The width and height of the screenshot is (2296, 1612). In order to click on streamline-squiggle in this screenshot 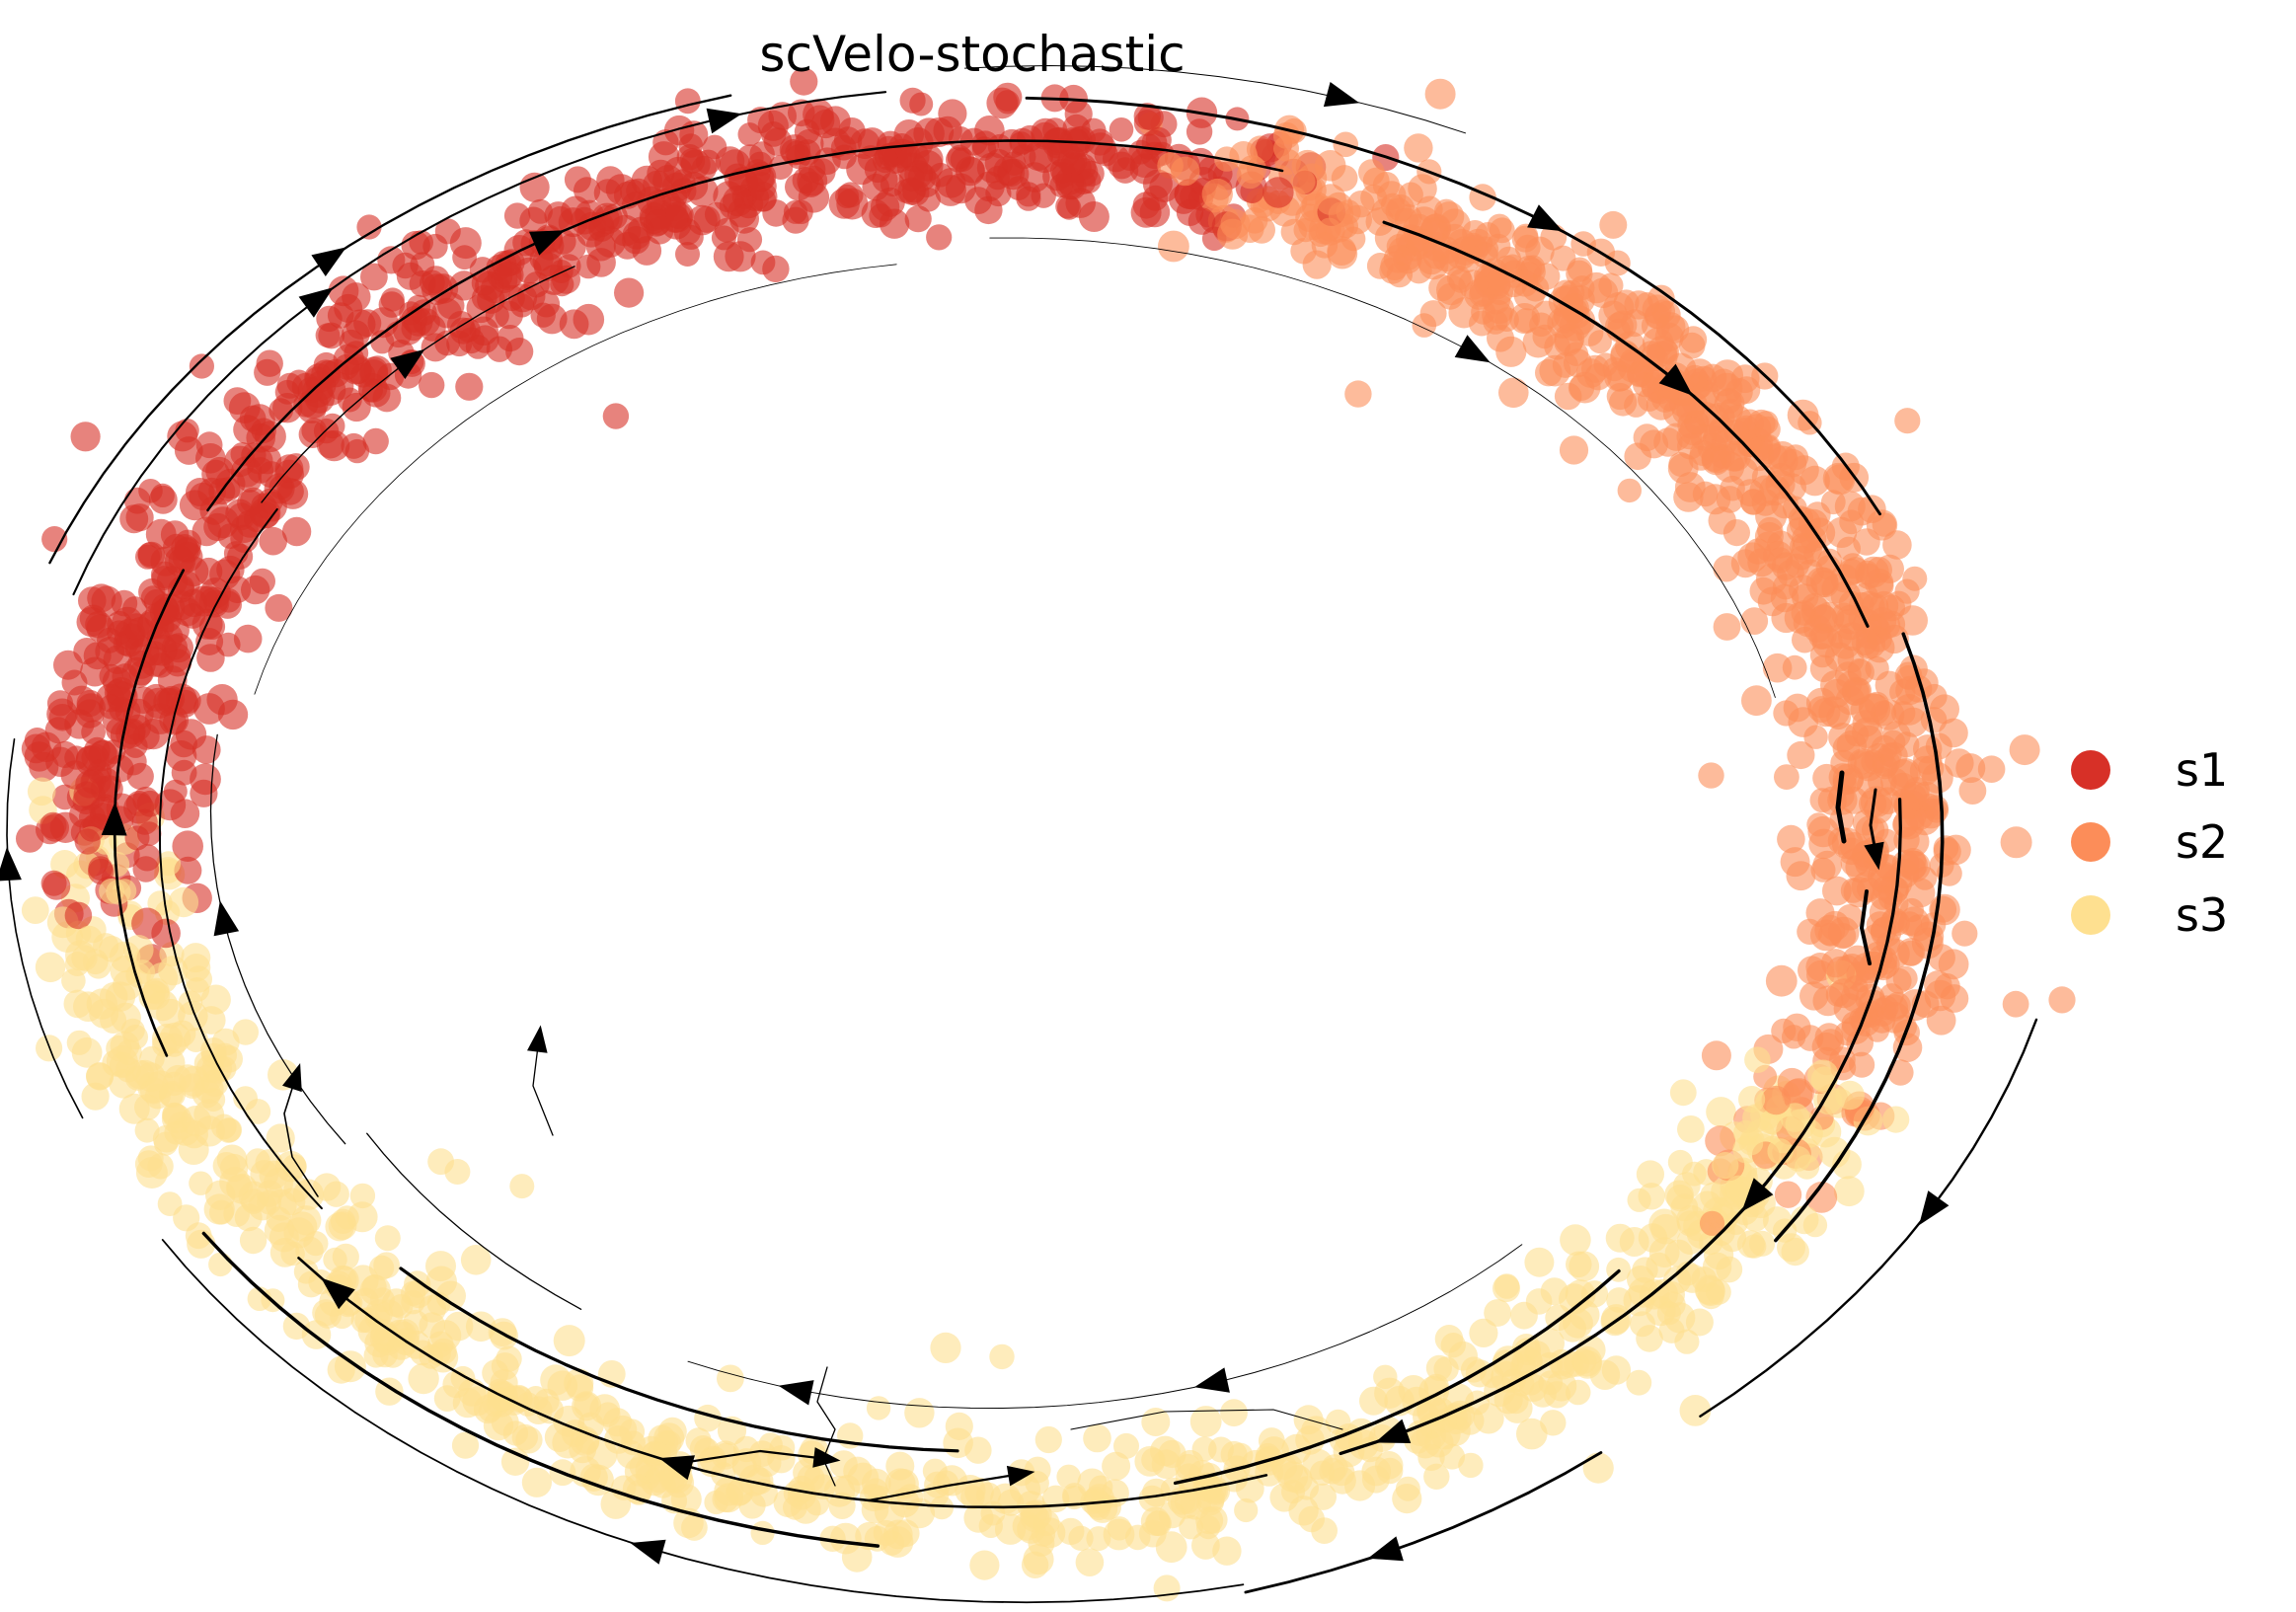, I will do `click(1206, 1419)`.